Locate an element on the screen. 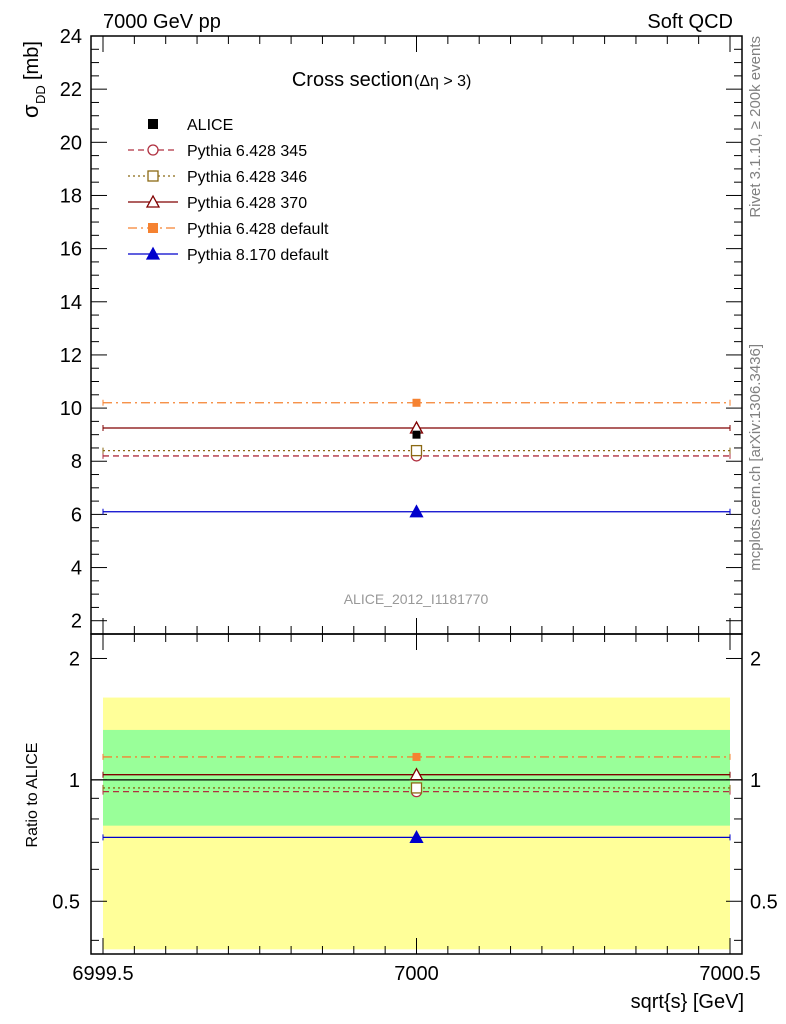  header-left: 7000 GeV pp is located at coordinates (162, 22).